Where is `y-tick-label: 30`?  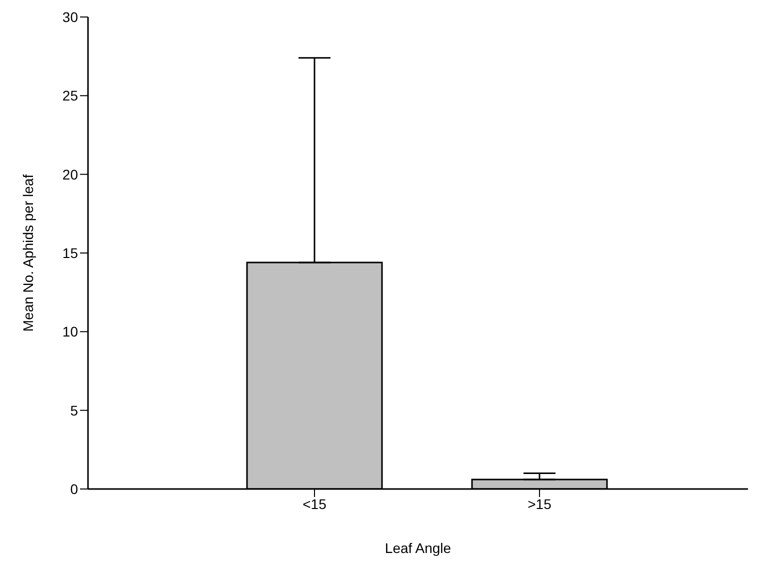
y-tick-label: 30 is located at coordinates (70, 16).